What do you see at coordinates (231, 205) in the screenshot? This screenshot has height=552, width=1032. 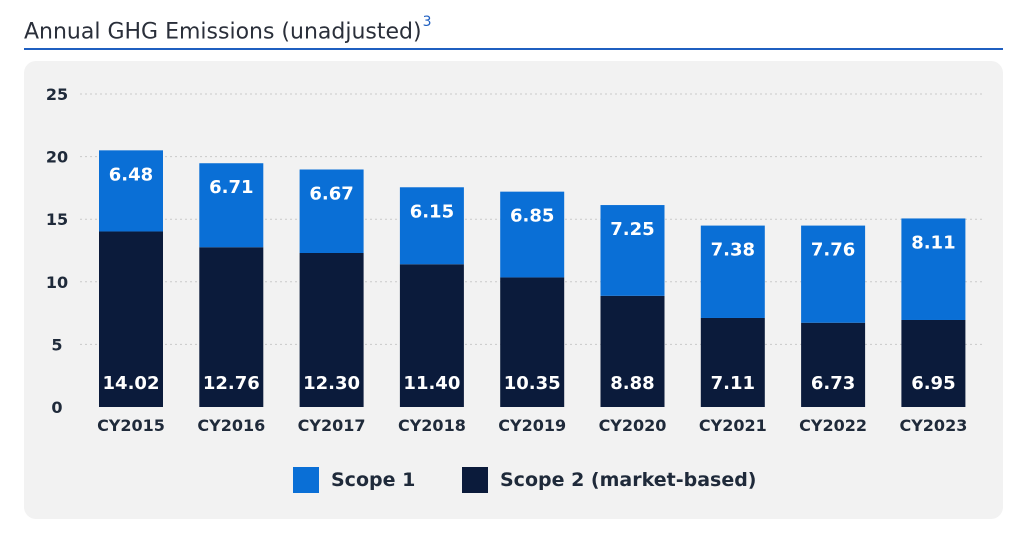 I see `bar-scope1-CY2016` at bounding box center [231, 205].